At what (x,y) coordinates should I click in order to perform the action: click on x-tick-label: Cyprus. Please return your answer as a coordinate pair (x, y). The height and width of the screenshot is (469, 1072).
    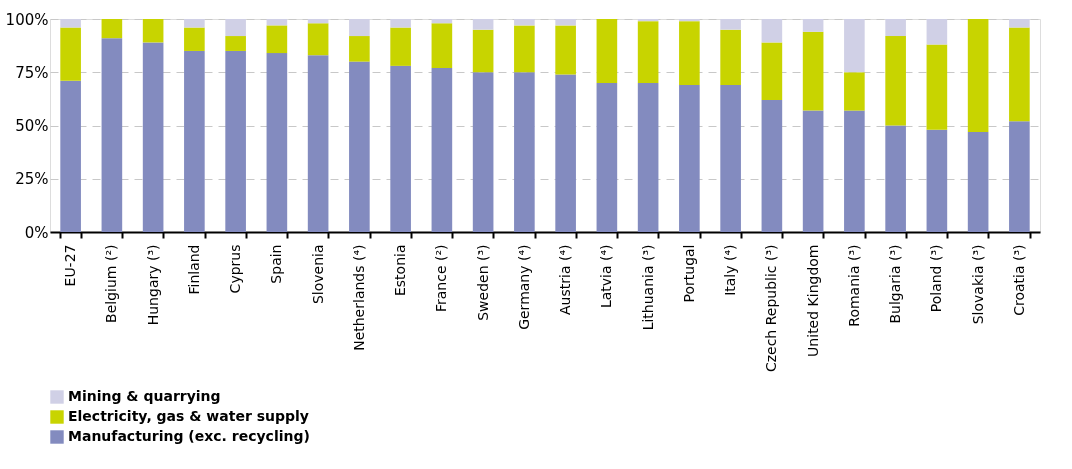
    Looking at the image, I should click on (235, 269).